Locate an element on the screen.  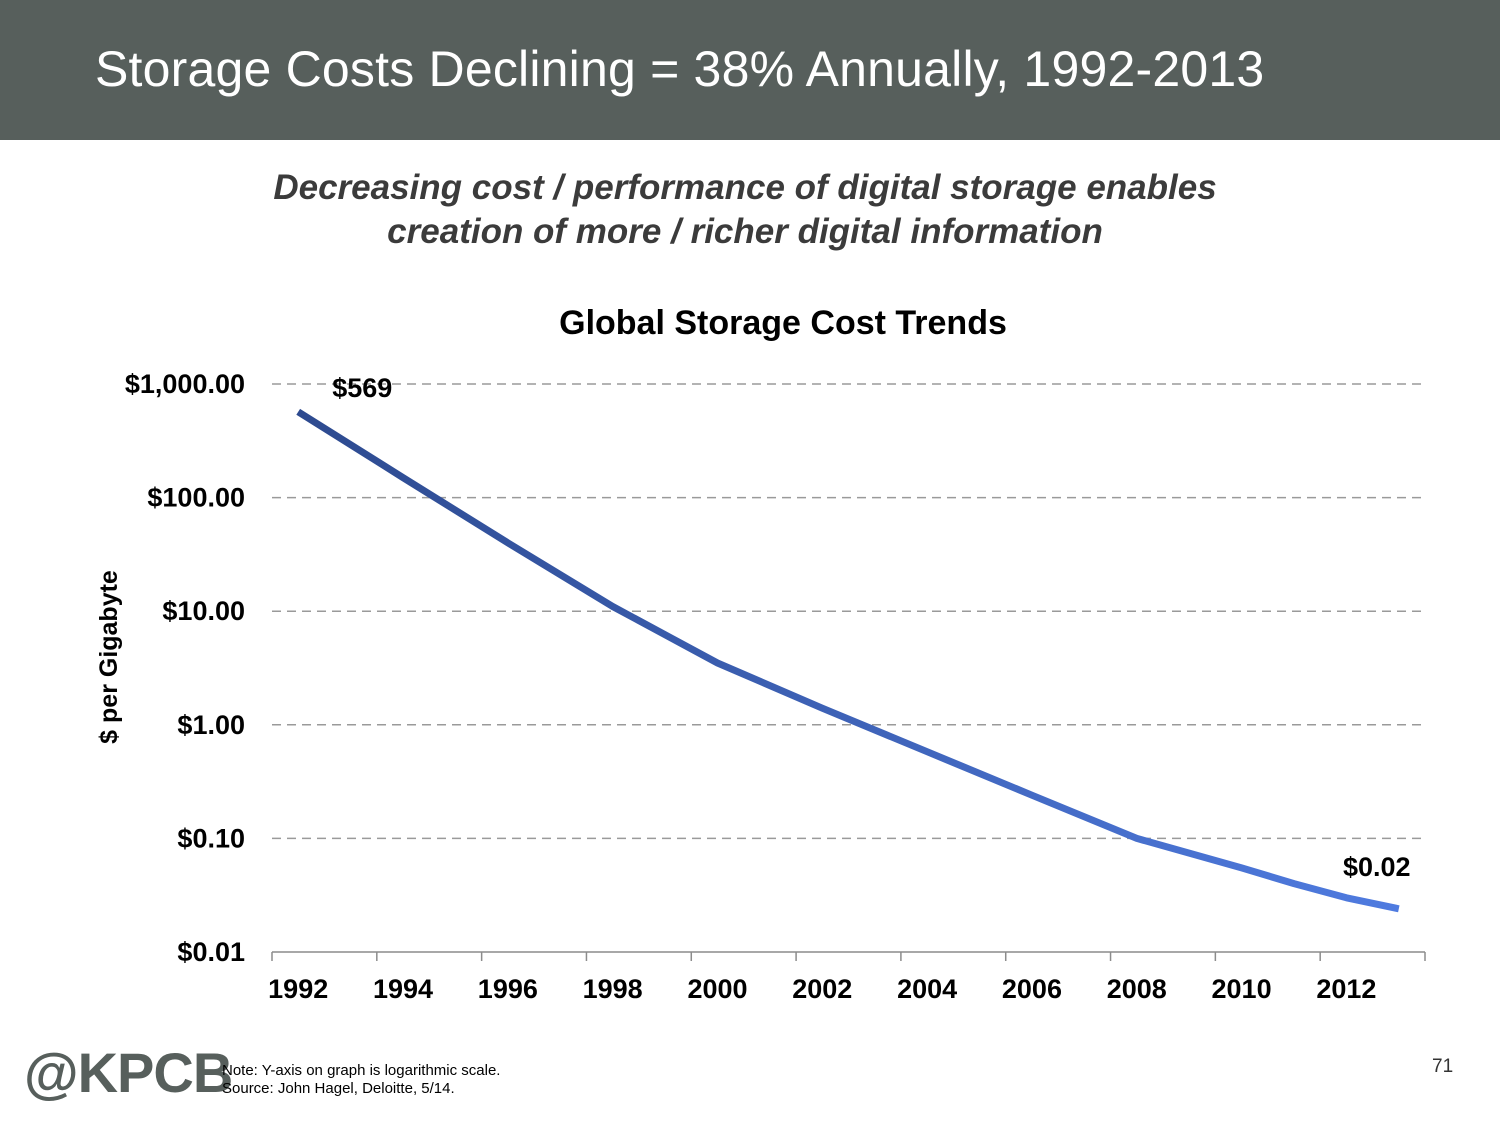
y-tick-label: $10.00 is located at coordinates (203, 611).